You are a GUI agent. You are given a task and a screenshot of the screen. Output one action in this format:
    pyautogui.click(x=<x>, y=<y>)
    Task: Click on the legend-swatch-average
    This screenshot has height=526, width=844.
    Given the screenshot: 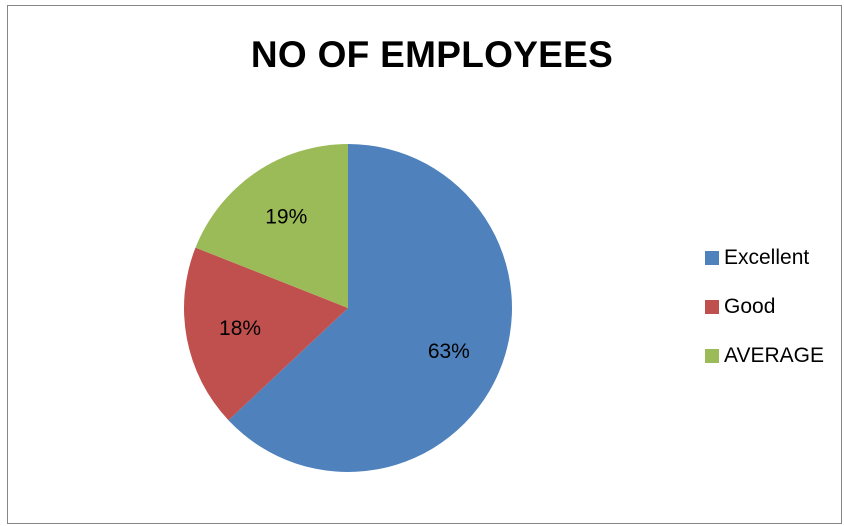 What is the action you would take?
    pyautogui.click(x=712, y=355)
    